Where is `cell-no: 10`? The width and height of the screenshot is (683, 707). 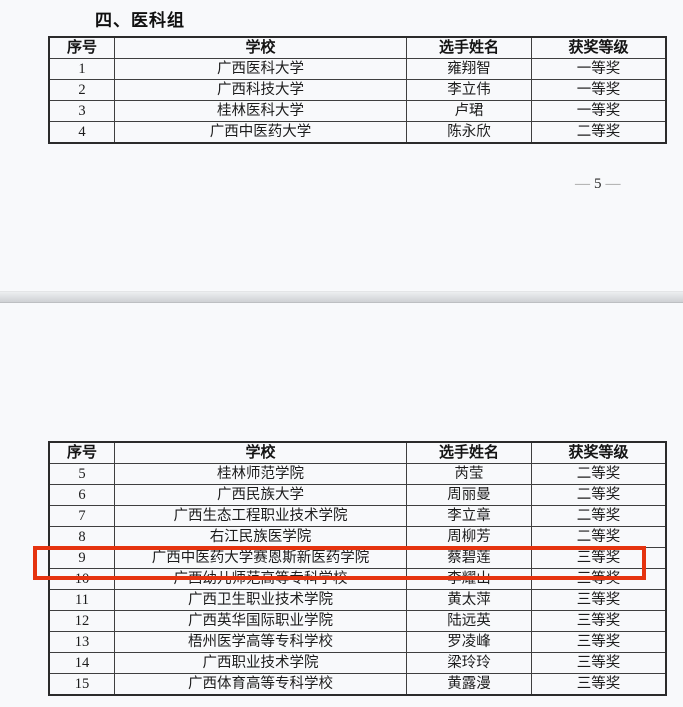 cell-no: 10 is located at coordinates (81, 579).